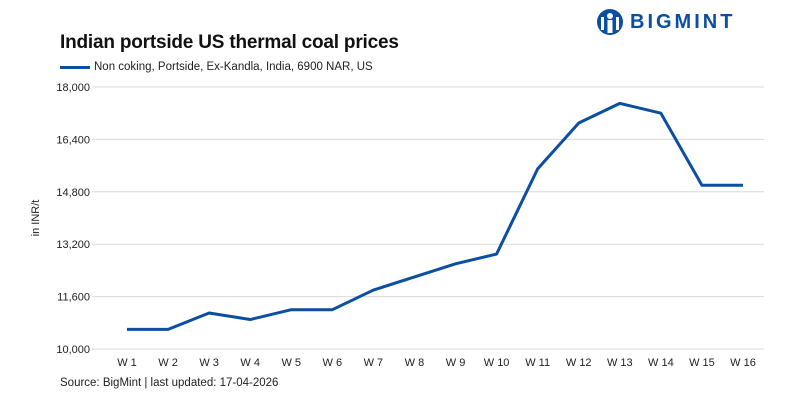  What do you see at coordinates (73, 88) in the screenshot?
I see `y-tick-label: 18,000` at bounding box center [73, 88].